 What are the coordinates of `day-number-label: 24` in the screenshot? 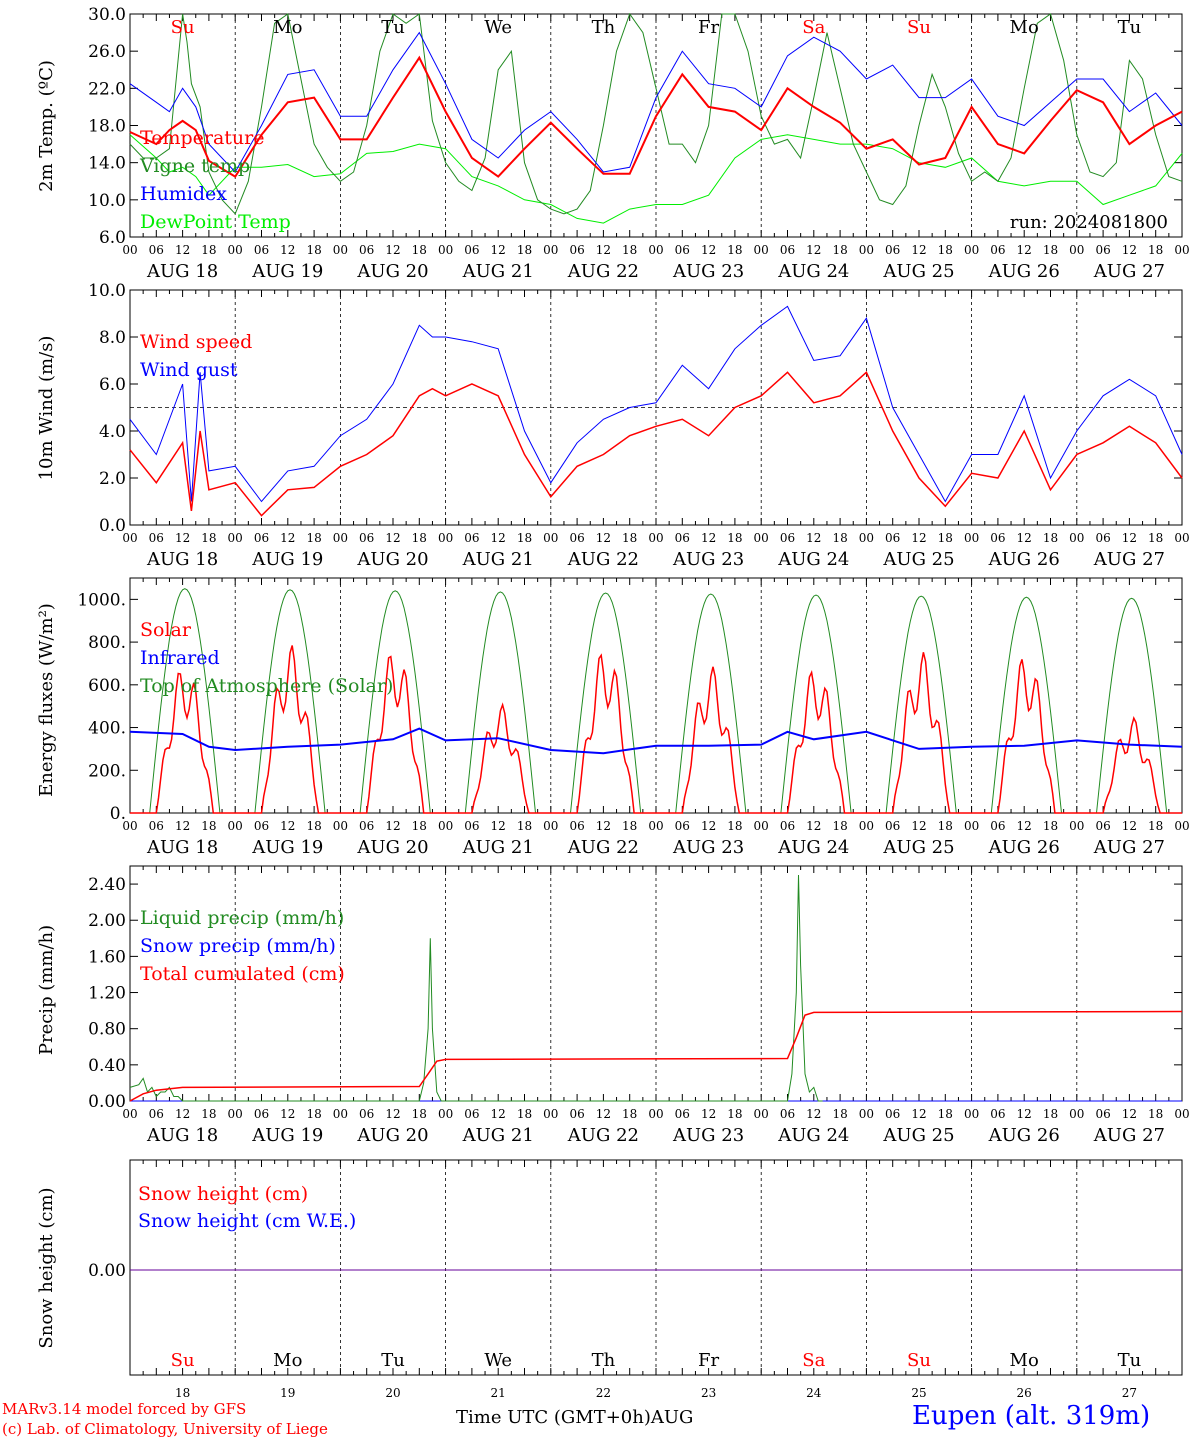 It's located at (814, 1393).